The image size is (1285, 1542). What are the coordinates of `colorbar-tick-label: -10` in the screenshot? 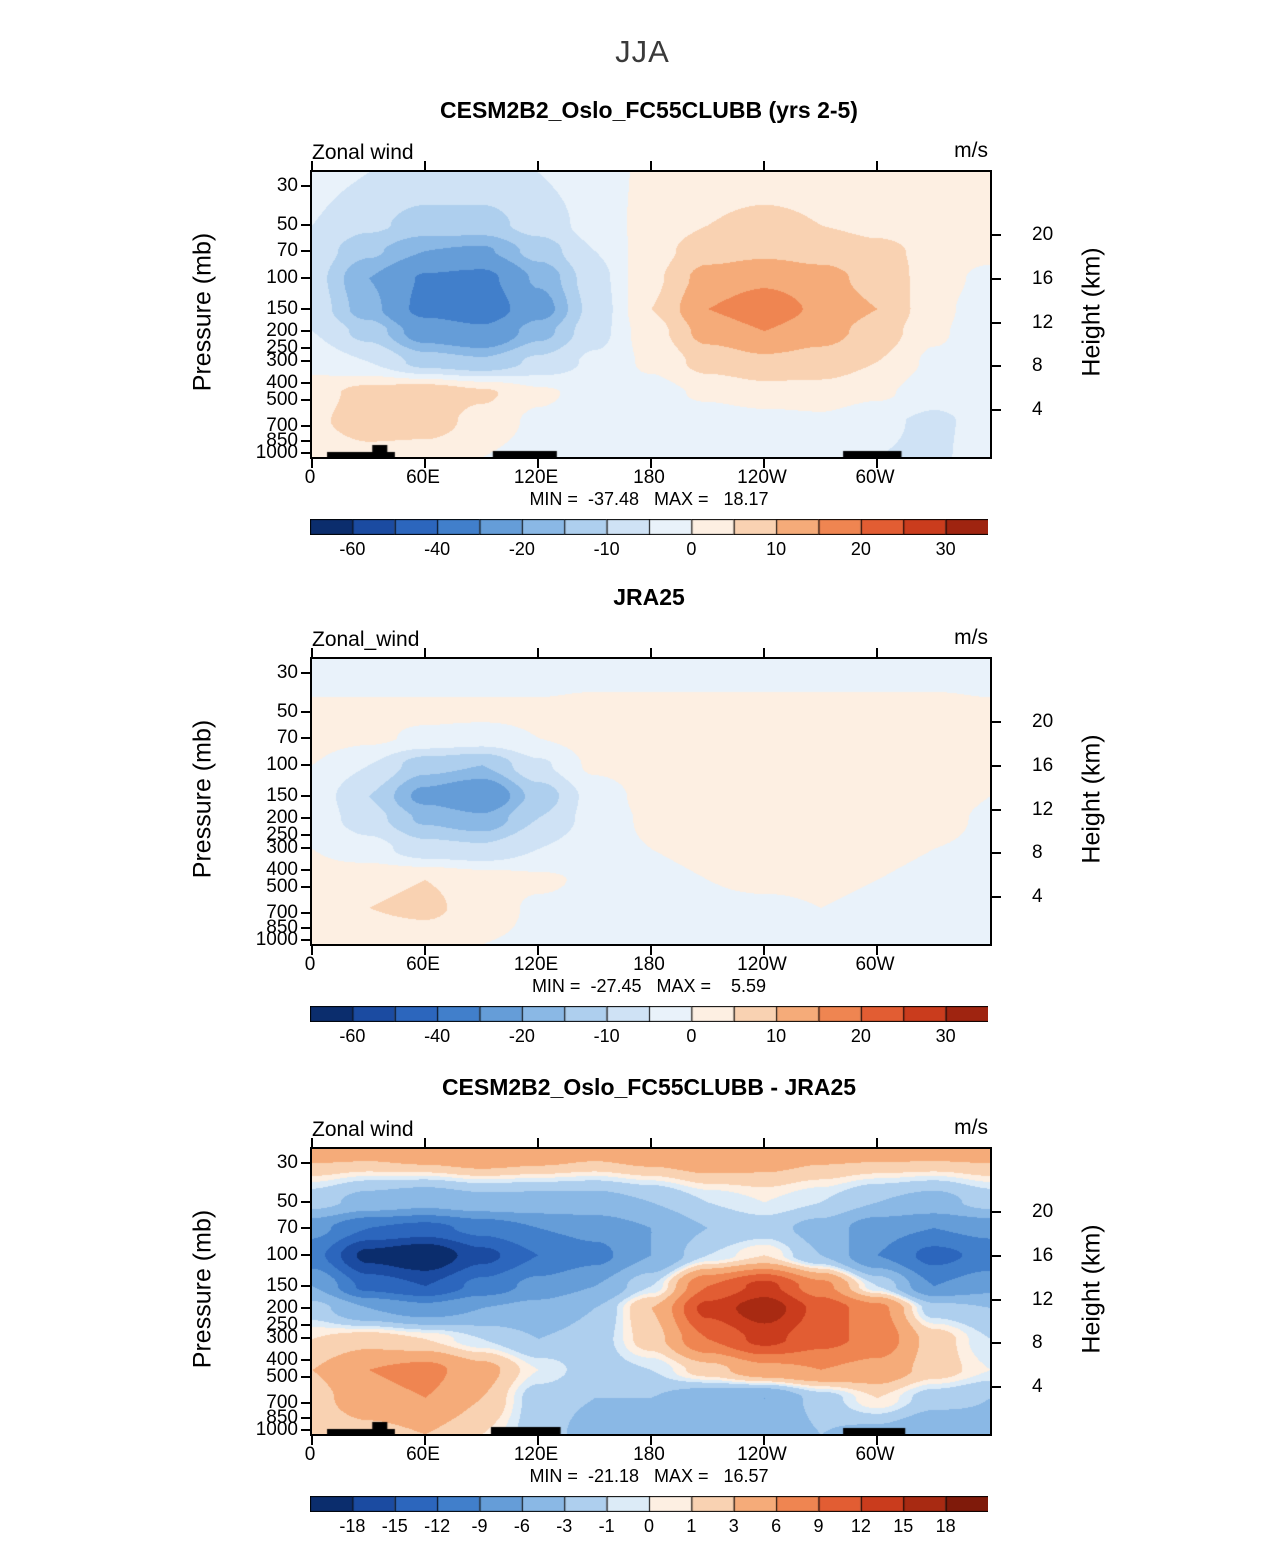 It's located at (606, 1036).